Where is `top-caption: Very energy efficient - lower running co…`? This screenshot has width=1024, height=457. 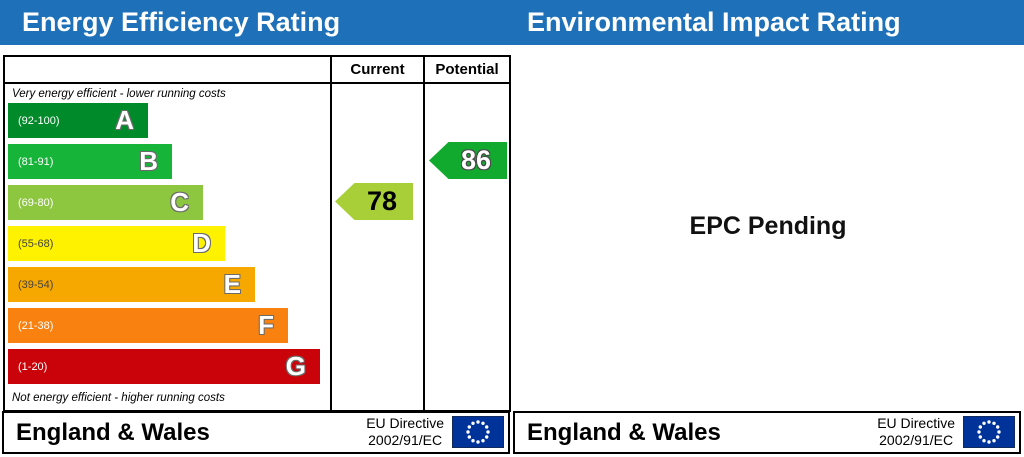 top-caption: Very energy efficient - lower running co… is located at coordinates (119, 94).